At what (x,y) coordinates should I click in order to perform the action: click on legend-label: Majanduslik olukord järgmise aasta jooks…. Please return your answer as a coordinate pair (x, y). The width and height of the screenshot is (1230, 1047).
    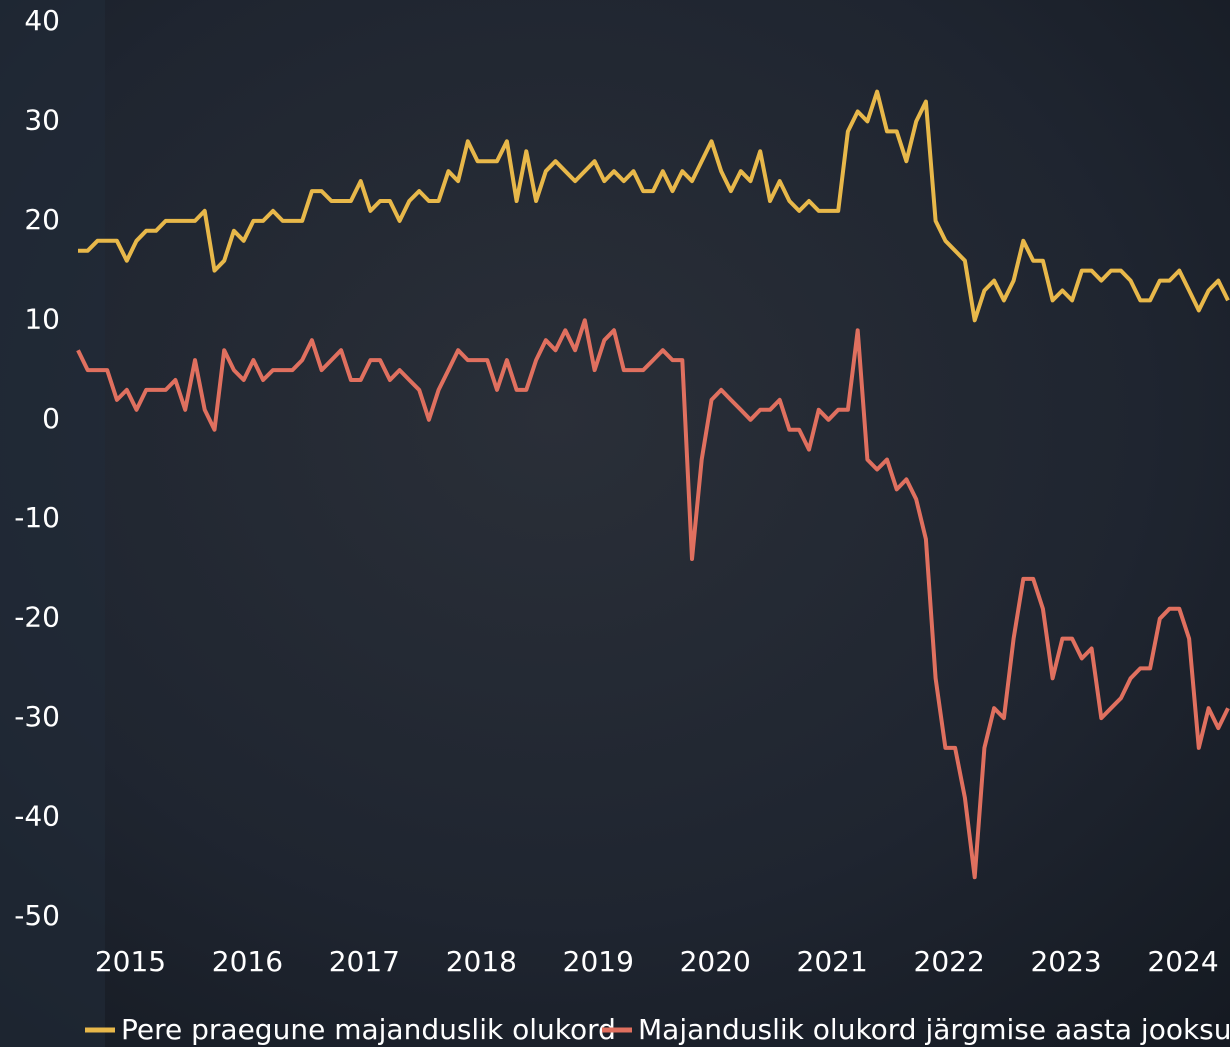
    Looking at the image, I should click on (934, 1029).